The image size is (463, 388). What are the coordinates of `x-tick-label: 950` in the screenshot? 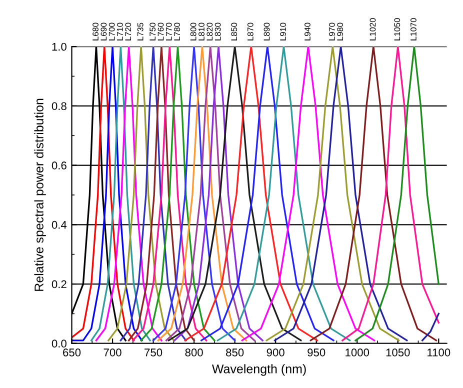 It's located at (317, 352).